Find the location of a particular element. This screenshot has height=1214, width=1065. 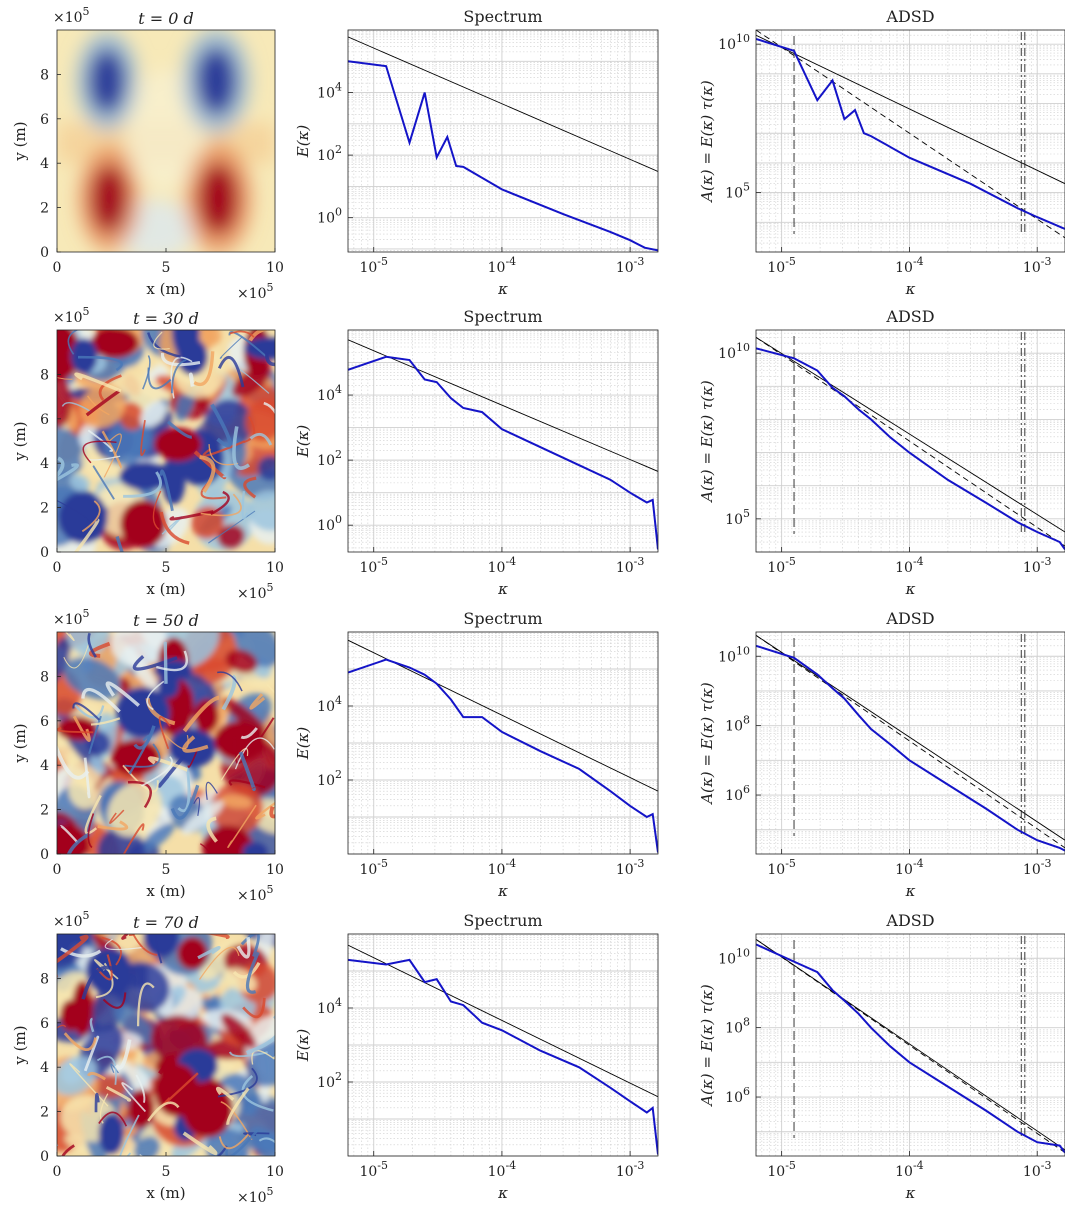

y-tick-label: 6 is located at coordinates (44, 420).